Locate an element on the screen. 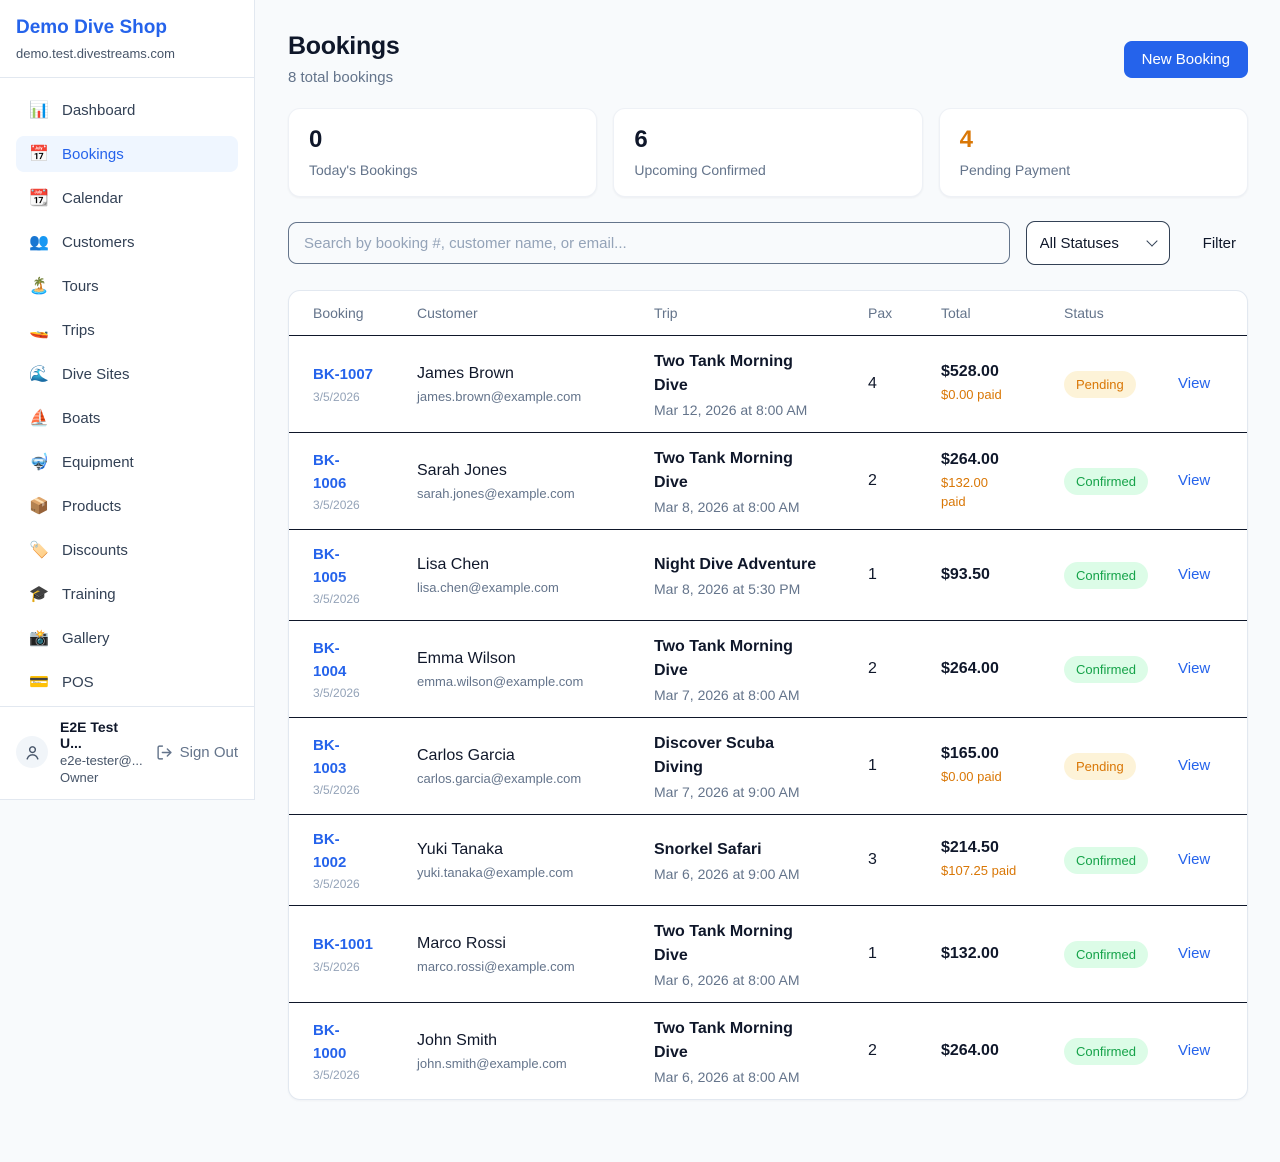 The height and width of the screenshot is (1162, 1280). products-icon: 📦 is located at coordinates (39, 506).